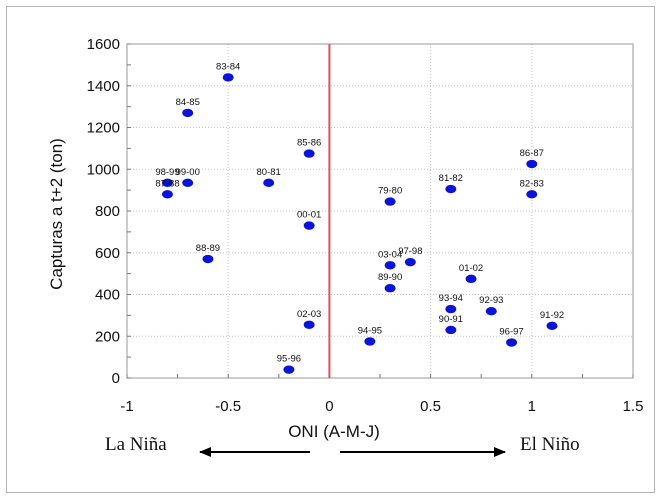  I want to click on data-point-label: 84-85, so click(188, 102).